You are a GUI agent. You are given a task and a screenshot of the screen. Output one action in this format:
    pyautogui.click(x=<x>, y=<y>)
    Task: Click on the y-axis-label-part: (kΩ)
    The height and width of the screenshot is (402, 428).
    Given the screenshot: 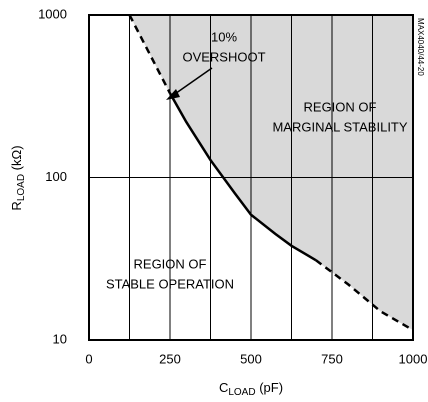 What is the action you would take?
    pyautogui.click(x=16, y=159)
    